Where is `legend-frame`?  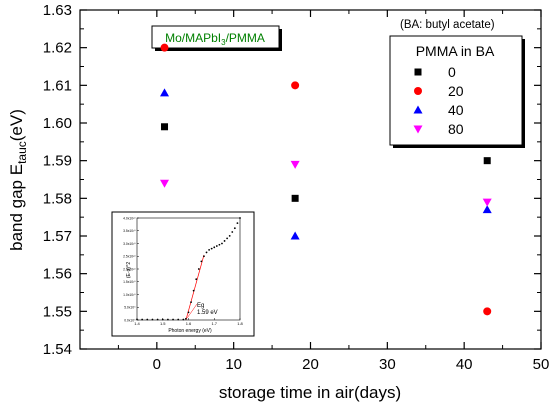
legend-frame is located at coordinates (456, 90).